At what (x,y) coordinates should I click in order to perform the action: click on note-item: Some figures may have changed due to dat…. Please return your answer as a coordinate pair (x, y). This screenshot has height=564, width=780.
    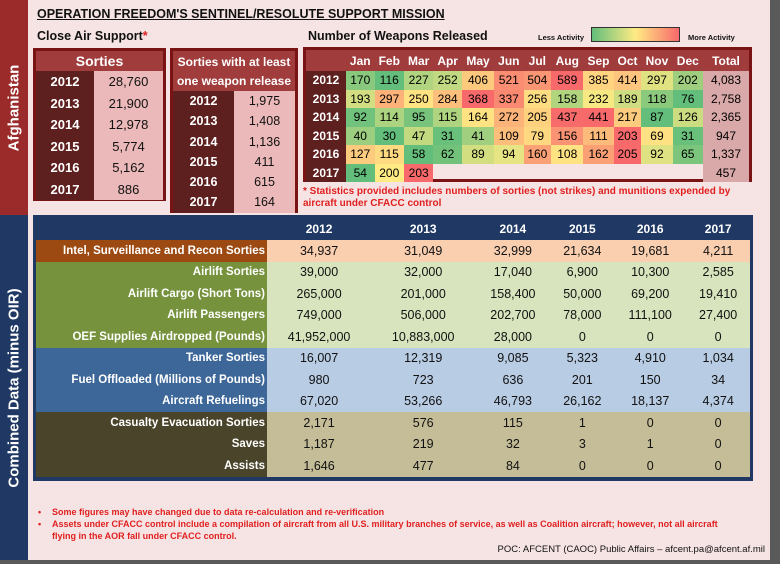
    Looking at the image, I should click on (388, 512).